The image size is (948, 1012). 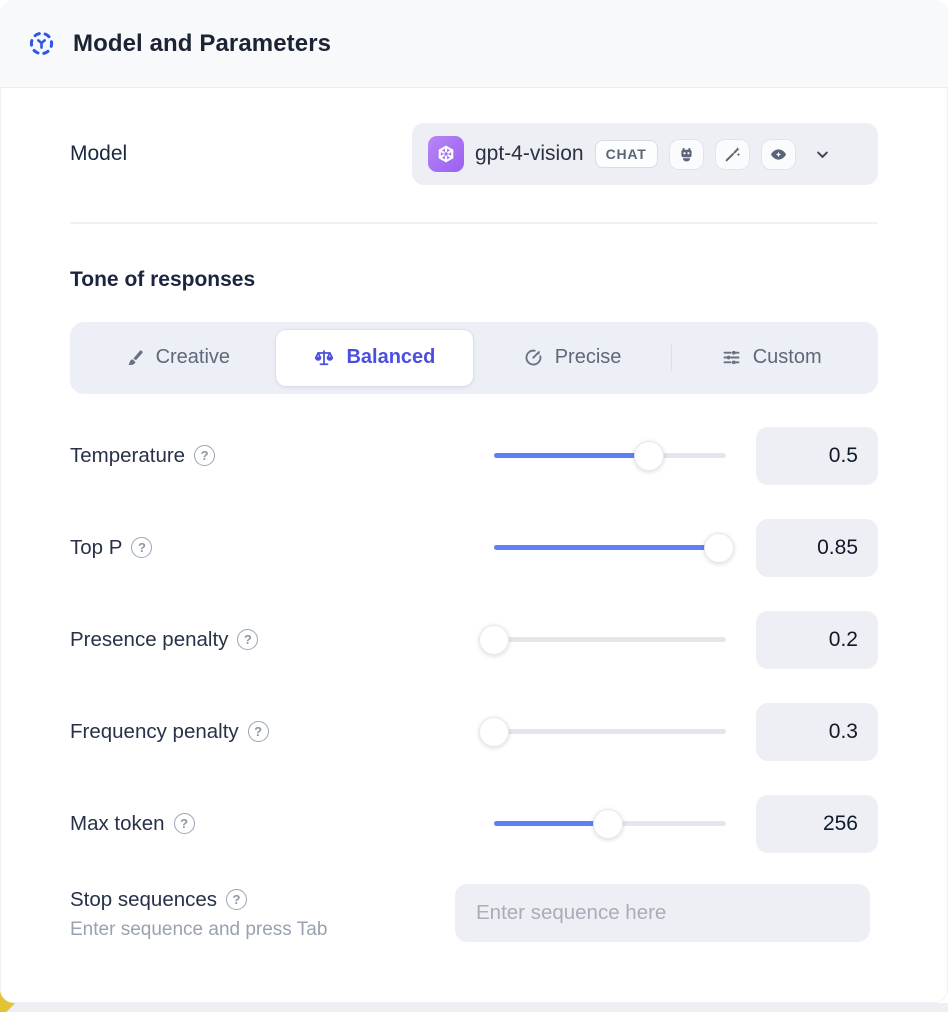 I want to click on panel-title: Model and Parameters, so click(x=202, y=43).